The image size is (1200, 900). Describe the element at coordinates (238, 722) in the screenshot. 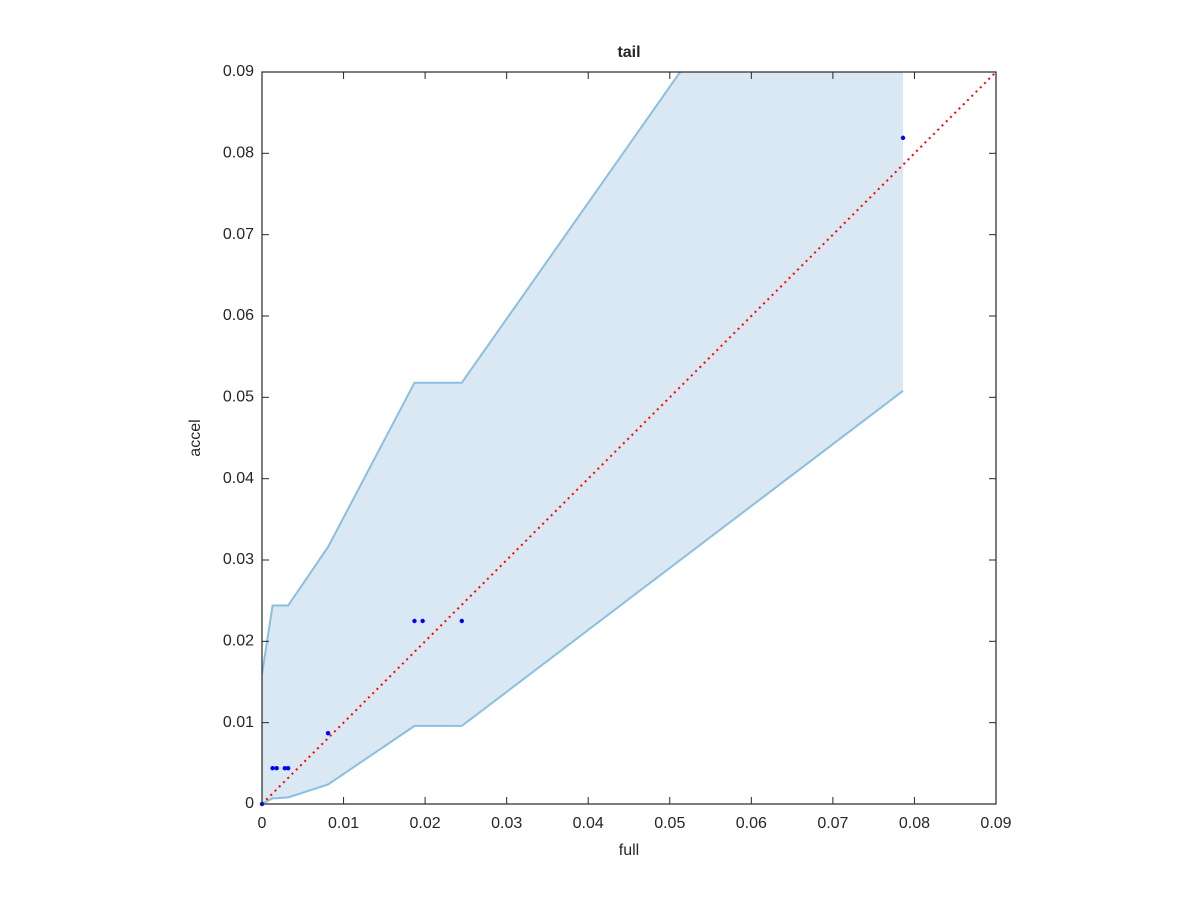

I see `y-tick-label: 0.01` at that location.